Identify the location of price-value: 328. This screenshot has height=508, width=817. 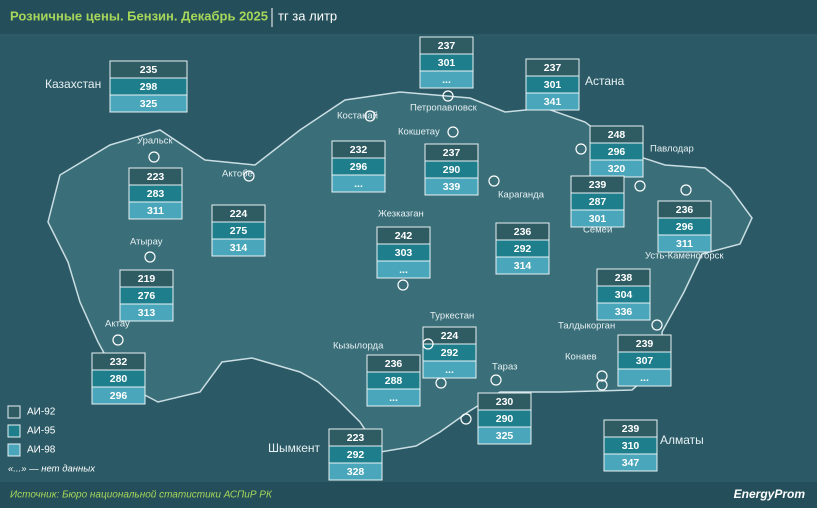
(356, 472).